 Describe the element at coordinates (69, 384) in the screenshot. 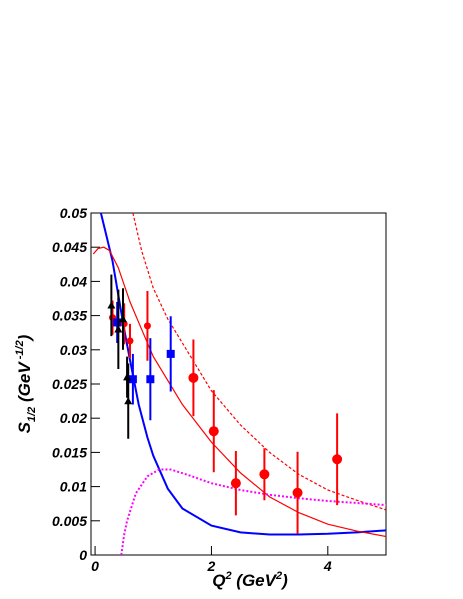

I see `y-tick-label: 0.025` at that location.